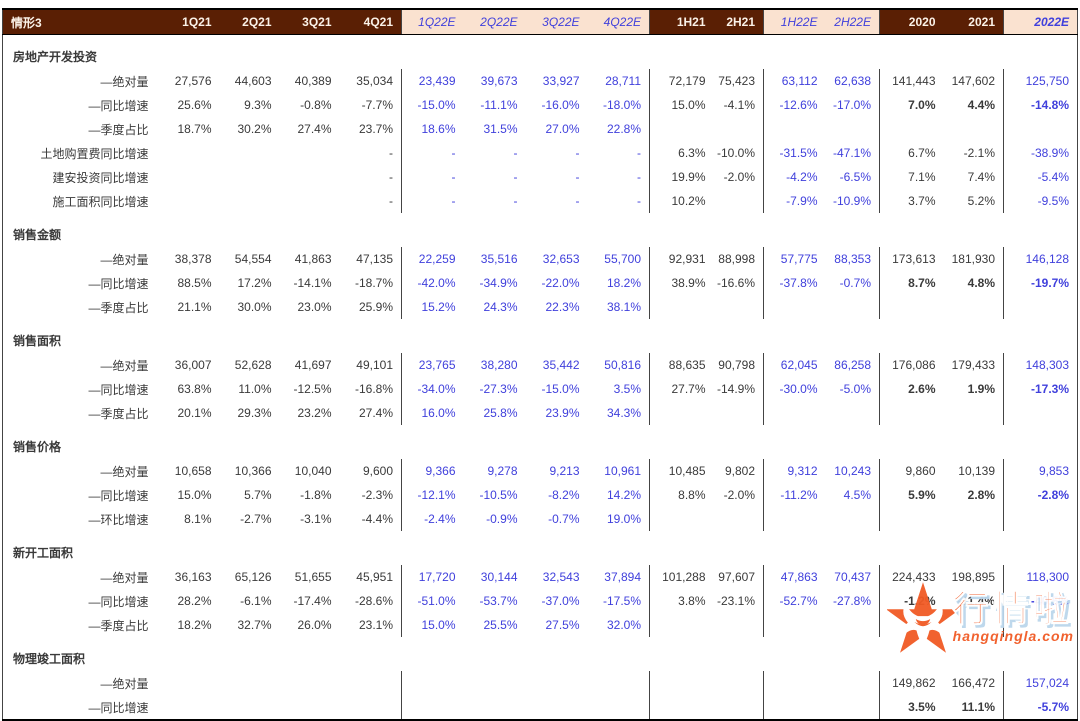 The width and height of the screenshot is (1080, 721). What do you see at coordinates (794, 495) in the screenshot?
I see `value-cell: -11.2%` at bounding box center [794, 495].